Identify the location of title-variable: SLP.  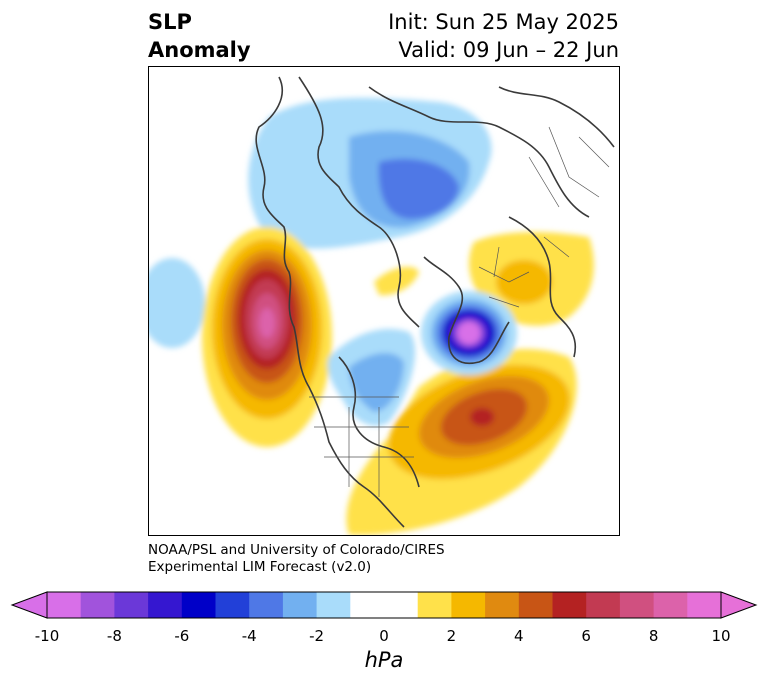
(170, 22).